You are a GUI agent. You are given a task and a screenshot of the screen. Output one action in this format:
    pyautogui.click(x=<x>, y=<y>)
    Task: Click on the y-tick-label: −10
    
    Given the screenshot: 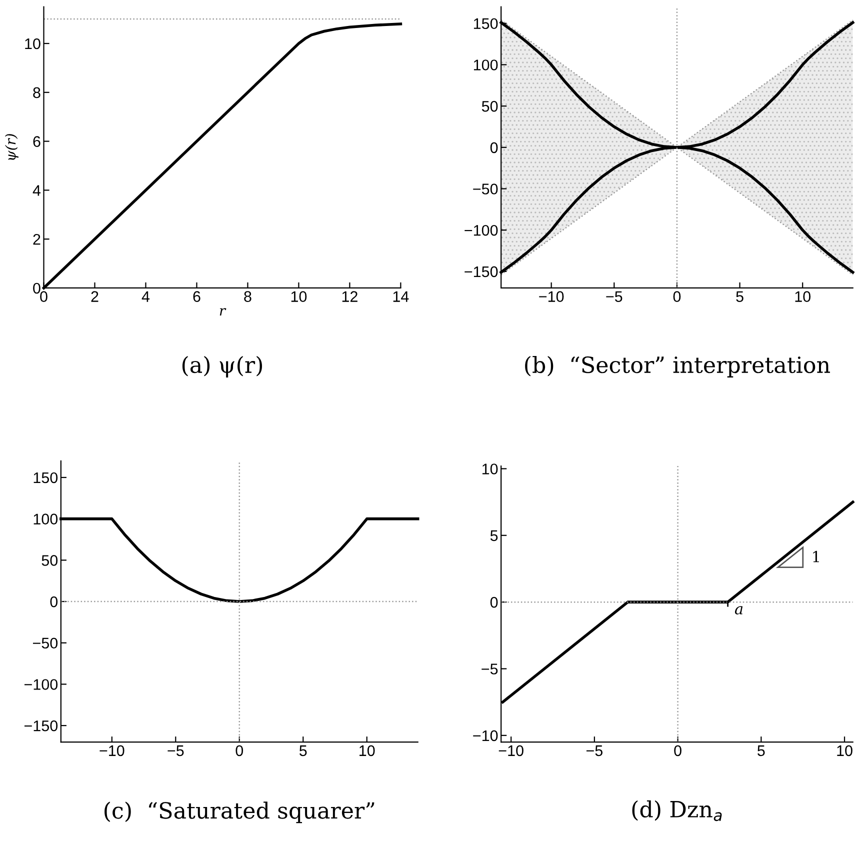 What is the action you would take?
    pyautogui.click(x=485, y=736)
    